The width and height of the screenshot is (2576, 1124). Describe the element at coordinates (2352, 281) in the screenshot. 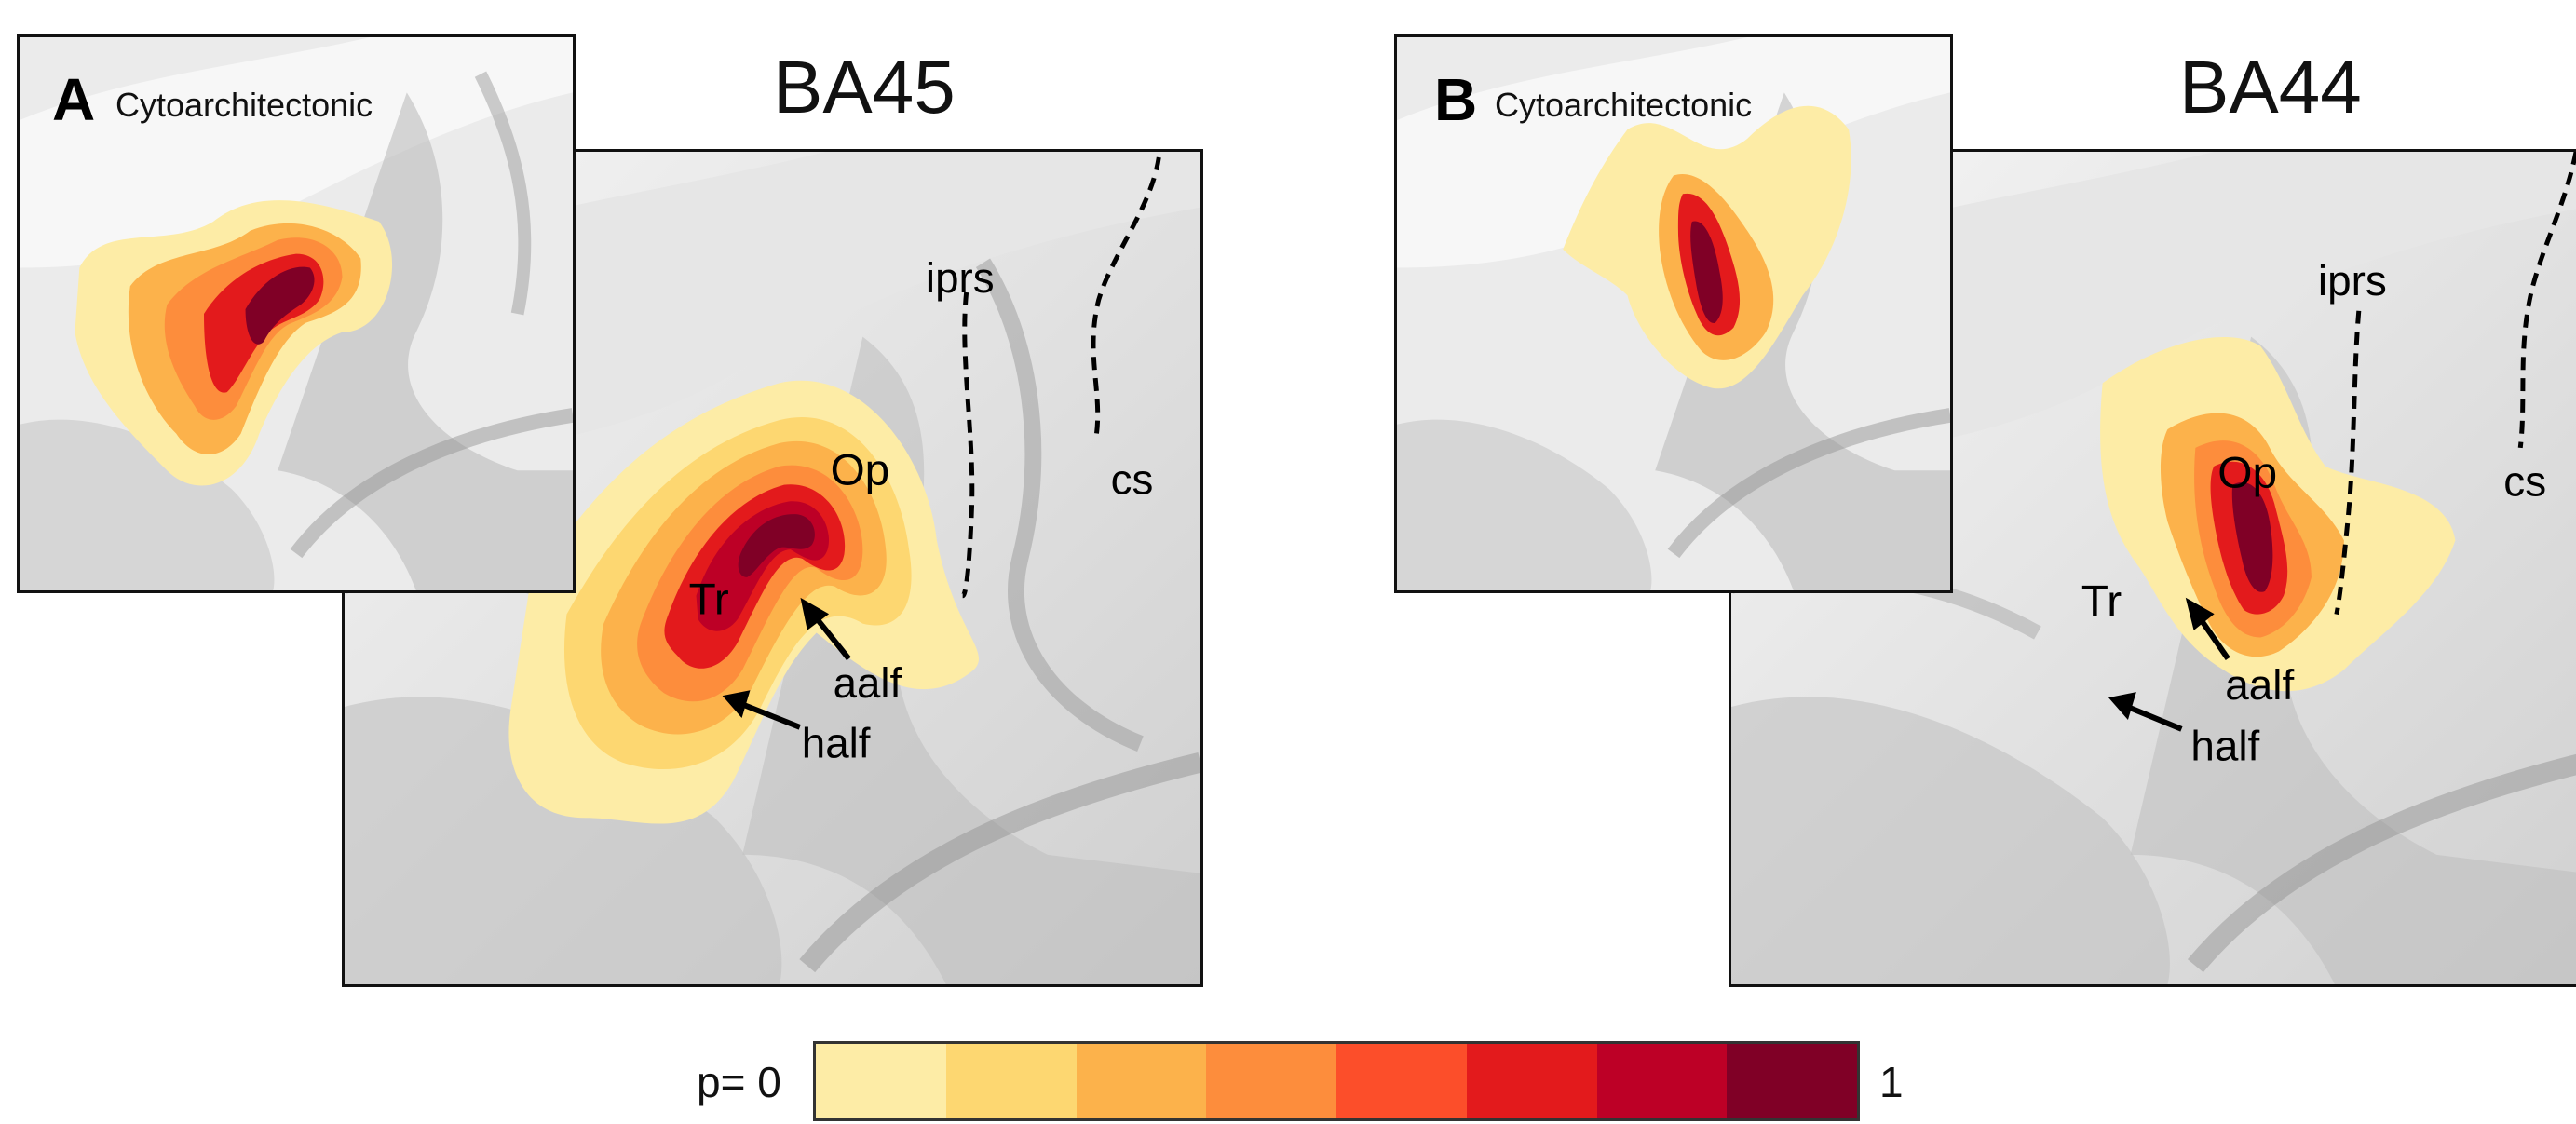

I see `panel-b-label-iprs: iprs` at that location.